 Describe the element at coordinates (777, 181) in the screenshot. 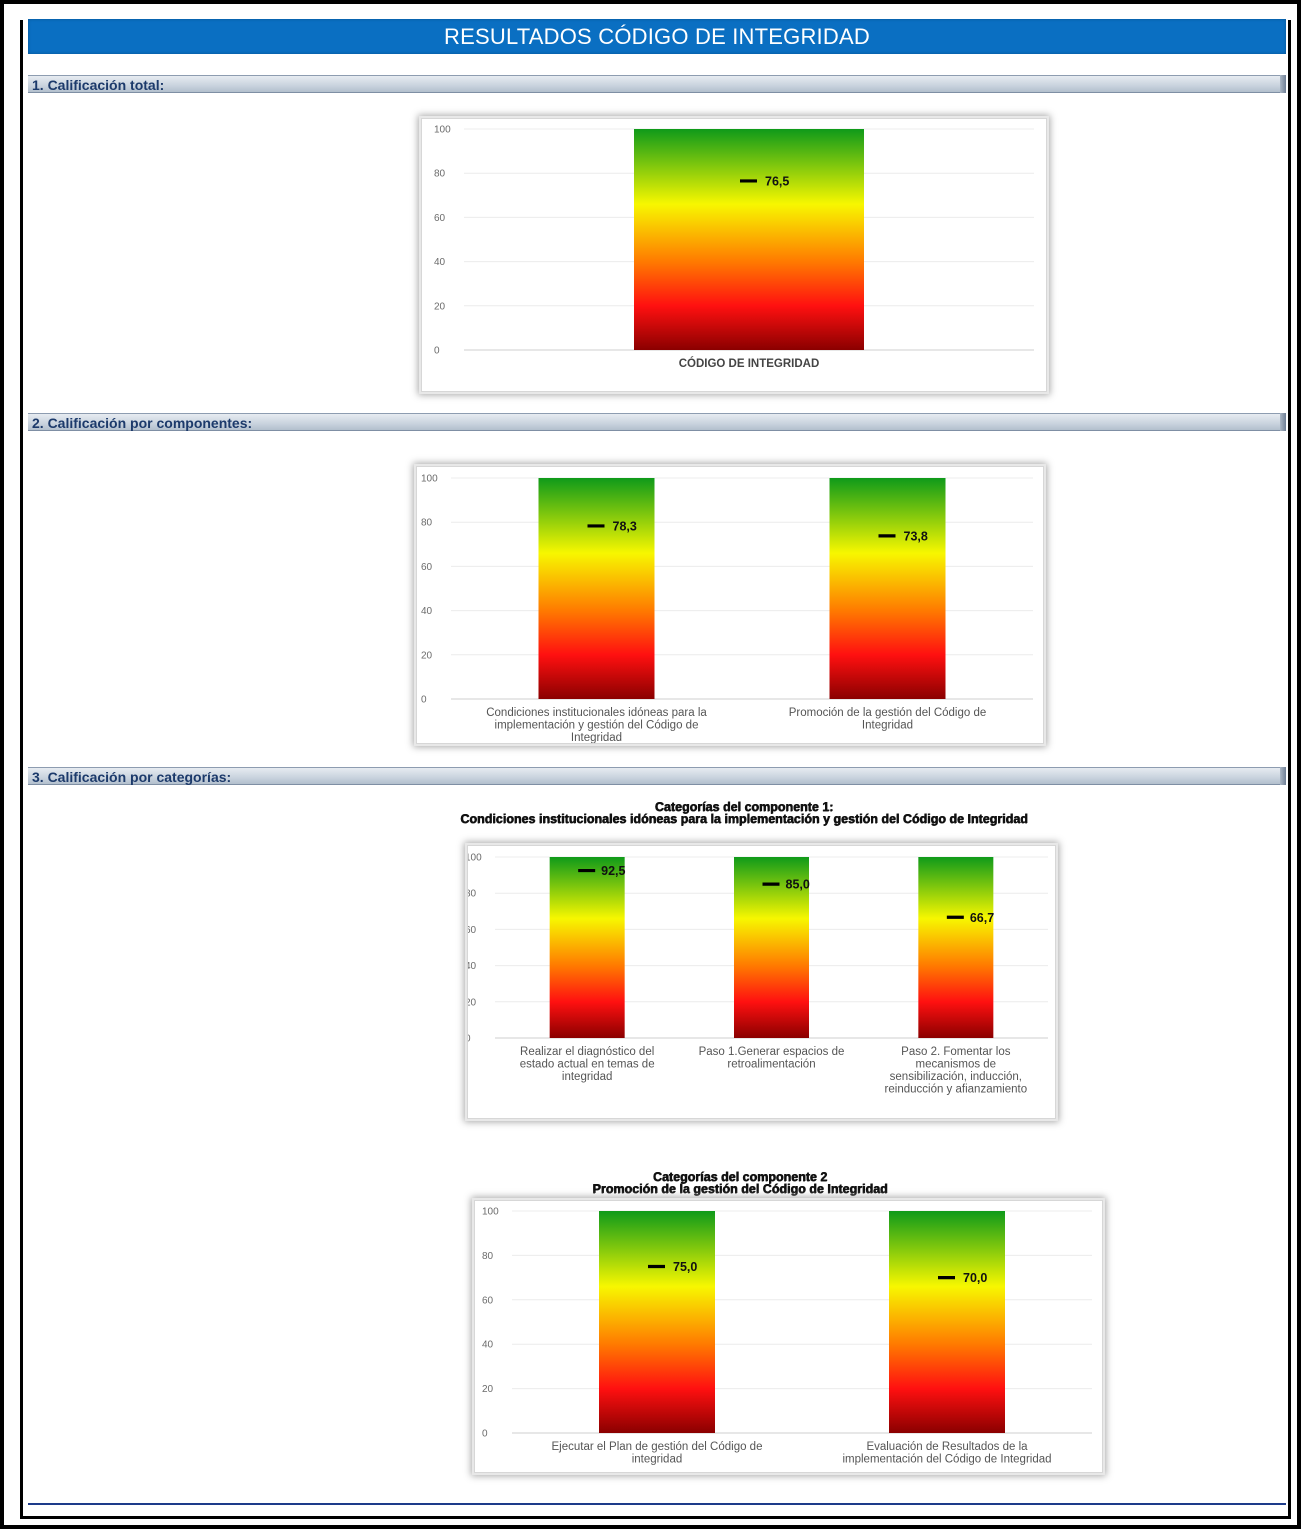

I see `data-label: 76,5` at that location.